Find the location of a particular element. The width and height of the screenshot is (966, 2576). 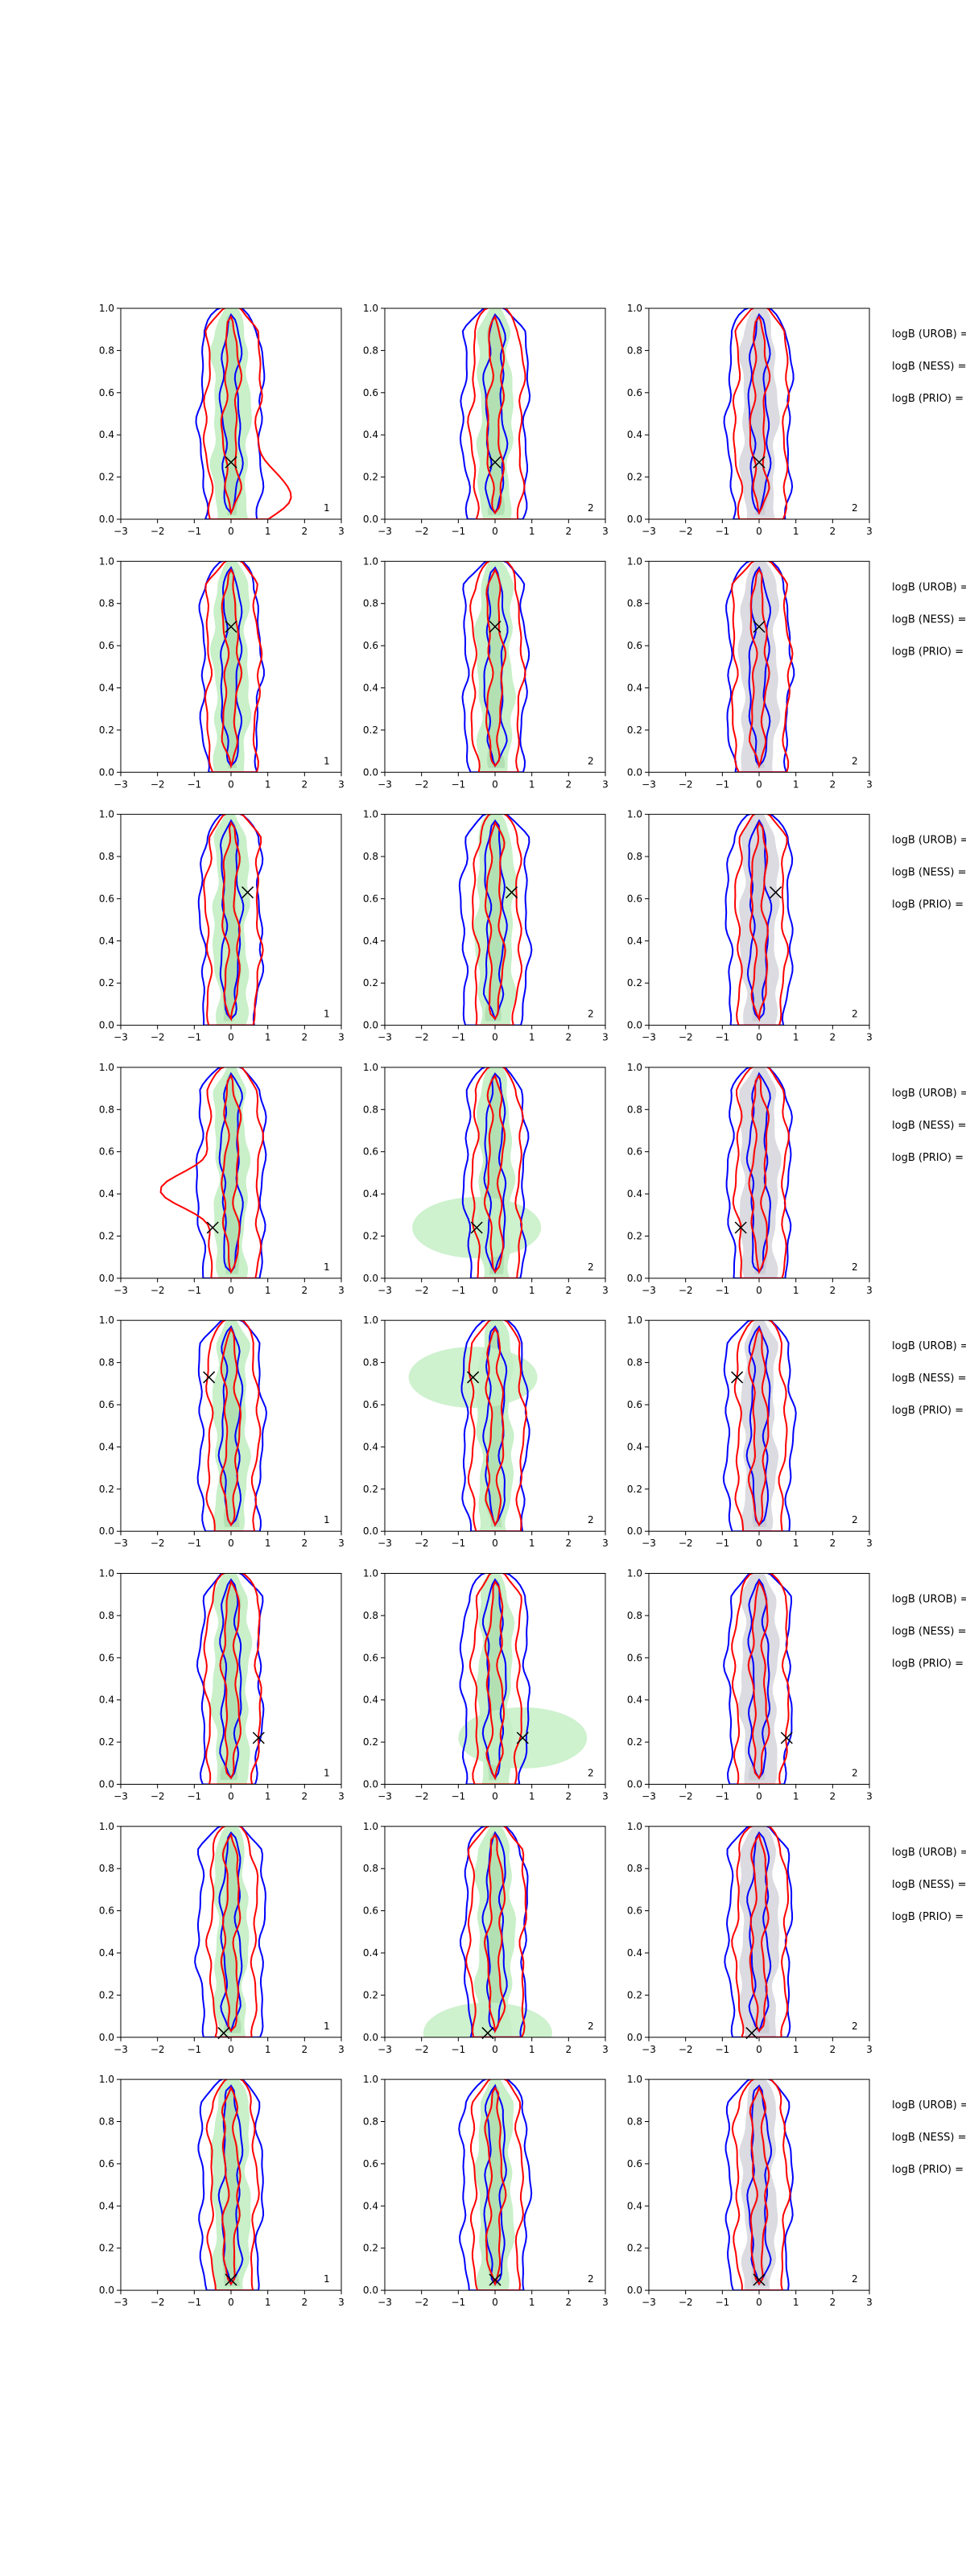

panel-r7-c1: −3 −2 −1 0 1 2 3 0.0 0.2 0.4 0.6 0.8 1.0 1 is located at coordinates (222, 1938).